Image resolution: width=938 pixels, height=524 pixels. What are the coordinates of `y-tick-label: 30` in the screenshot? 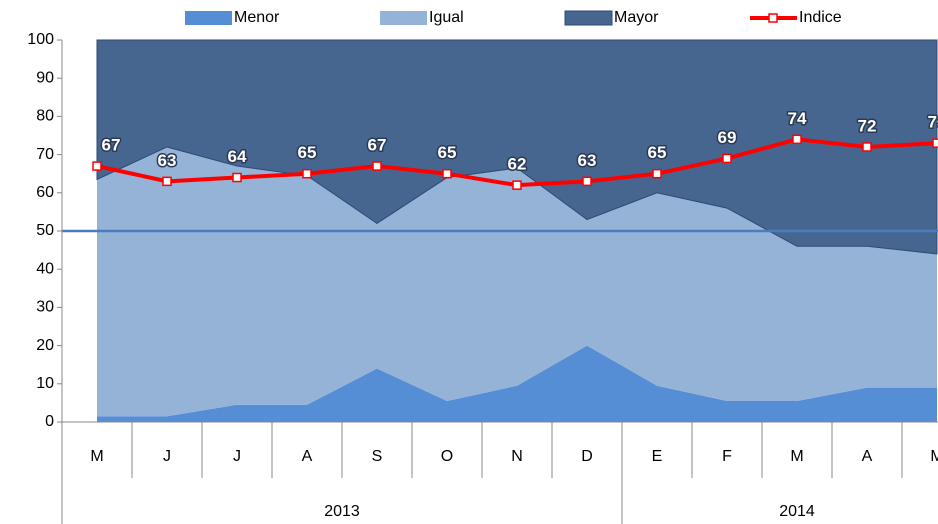 It's located at (45, 307).